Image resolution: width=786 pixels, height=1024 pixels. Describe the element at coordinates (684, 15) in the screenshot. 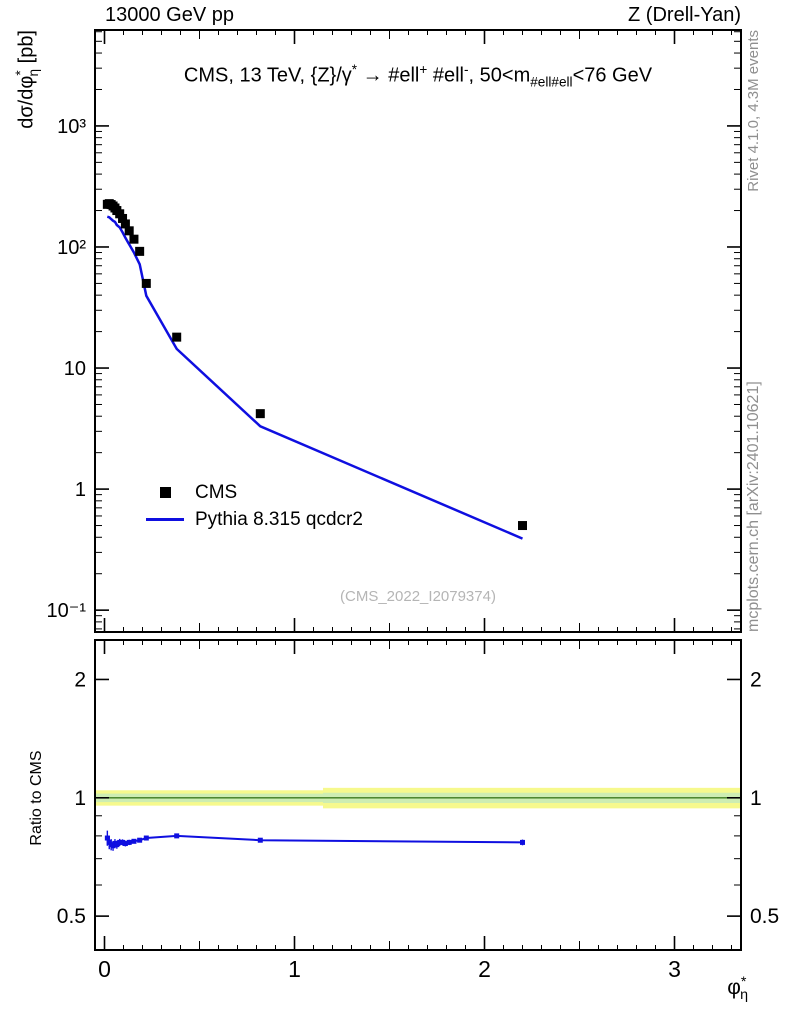

I see `header-process-label: Z (Drell-Yan)` at that location.